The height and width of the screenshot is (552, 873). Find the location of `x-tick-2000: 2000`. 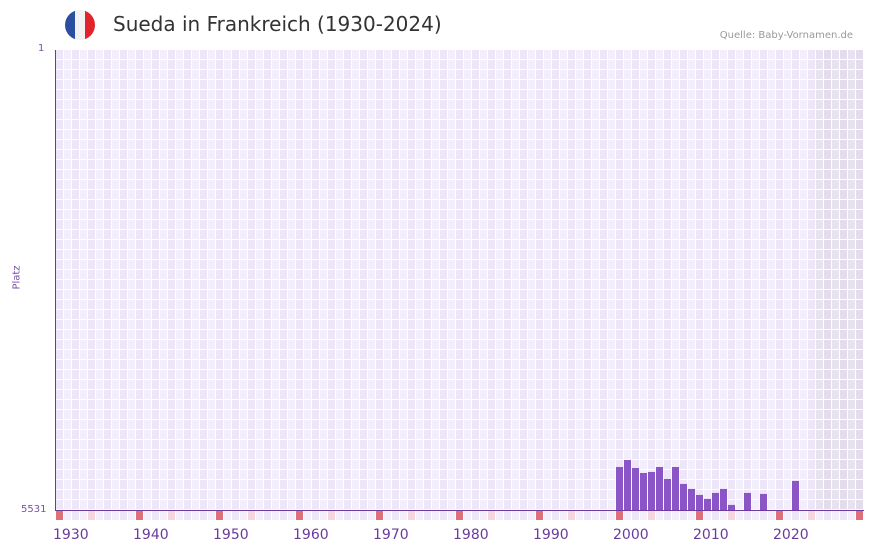

x-tick-2000: 2000 is located at coordinates (631, 535).